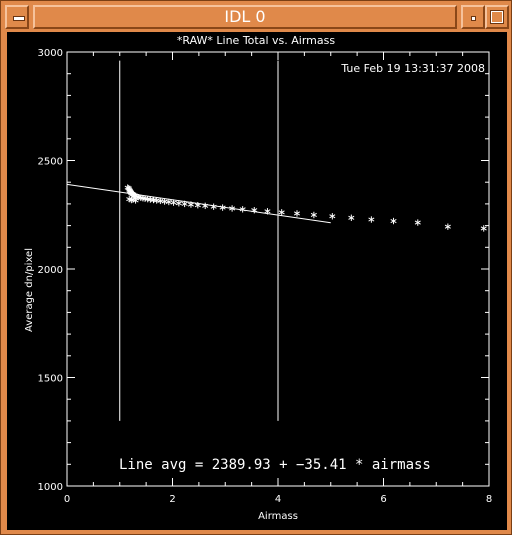 The width and height of the screenshot is (512, 535). I want to click on minimize-icon, so click(473, 17).